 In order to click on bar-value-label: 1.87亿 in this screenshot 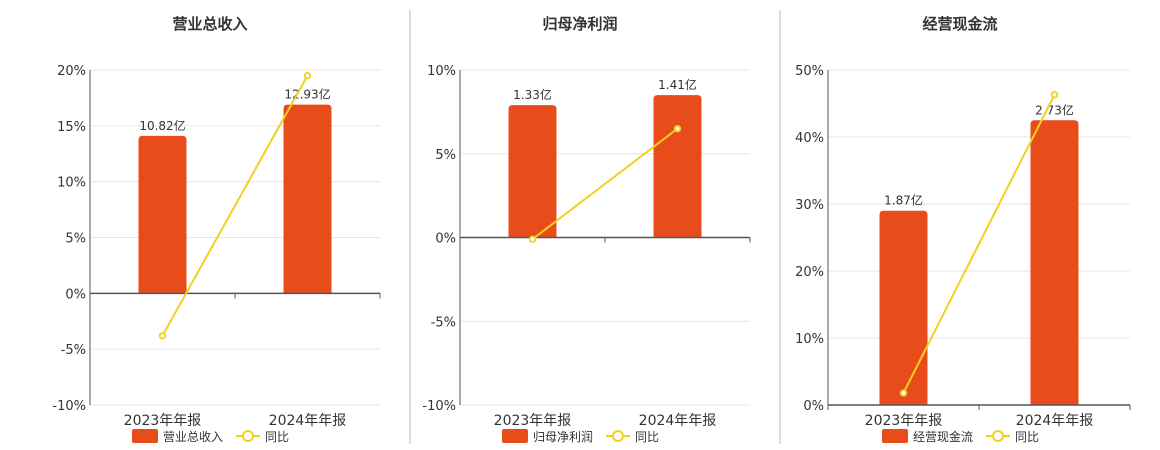, I will do `click(903, 200)`.